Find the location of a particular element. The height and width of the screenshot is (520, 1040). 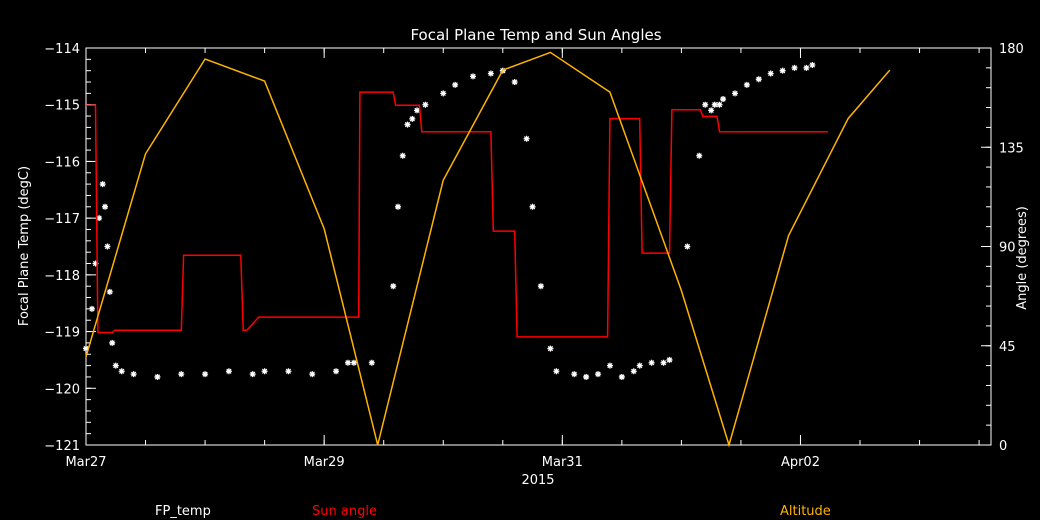

y-axis-right-label: Angle (degrees) is located at coordinates (1022, 258).